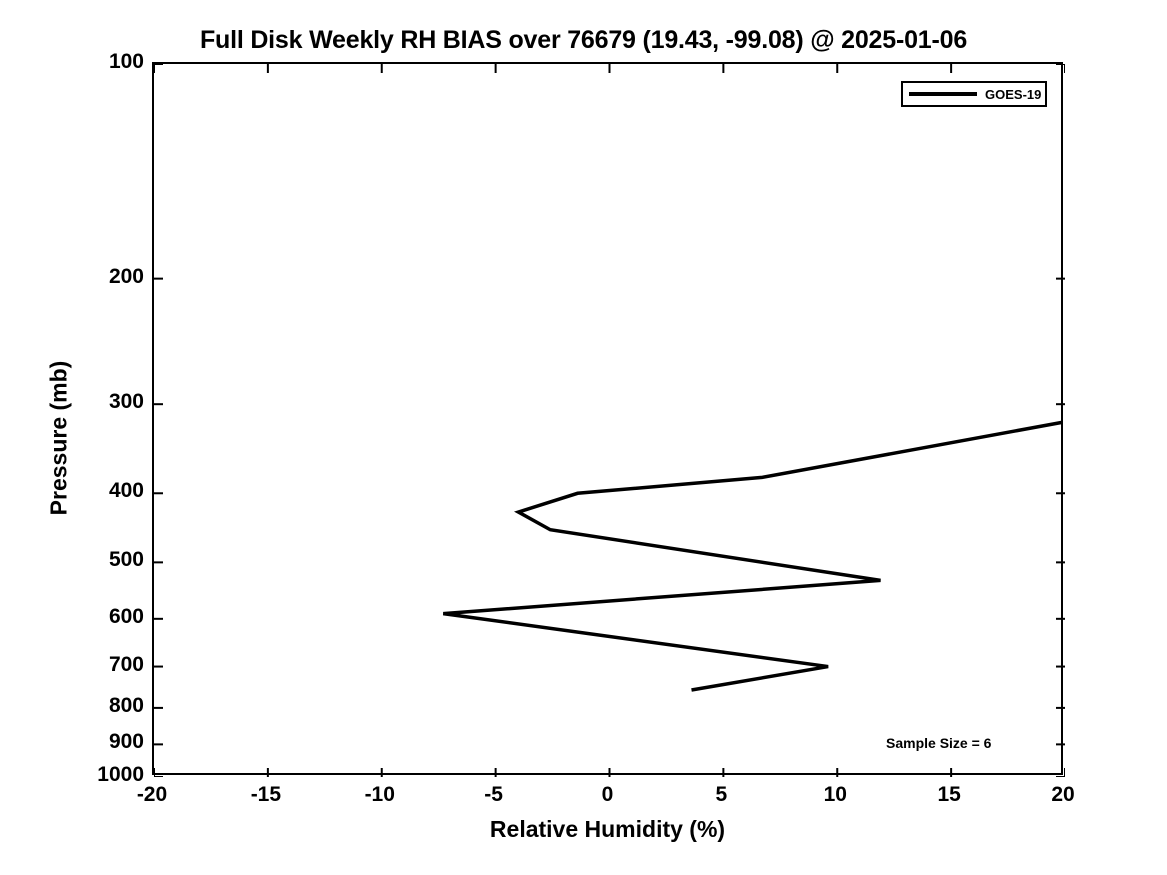  I want to click on y-axis-title-wrapper: Pressure (mb), so click(66, 438).